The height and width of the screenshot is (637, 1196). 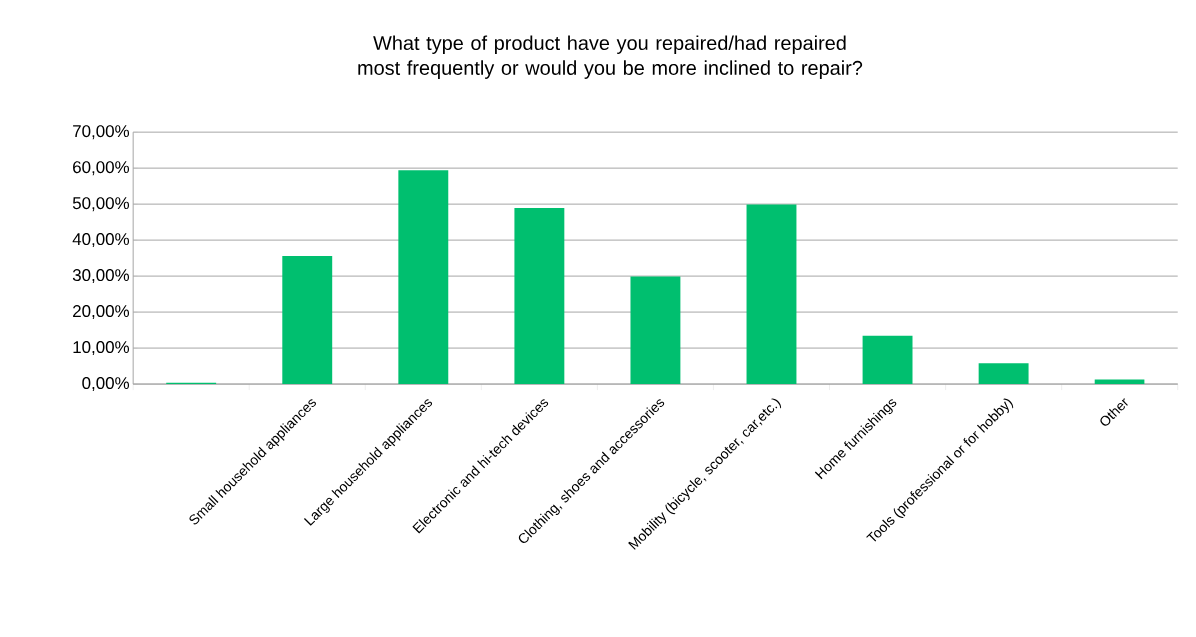 What do you see at coordinates (101, 276) in the screenshot?
I see `y-tick-label: 30,00%` at bounding box center [101, 276].